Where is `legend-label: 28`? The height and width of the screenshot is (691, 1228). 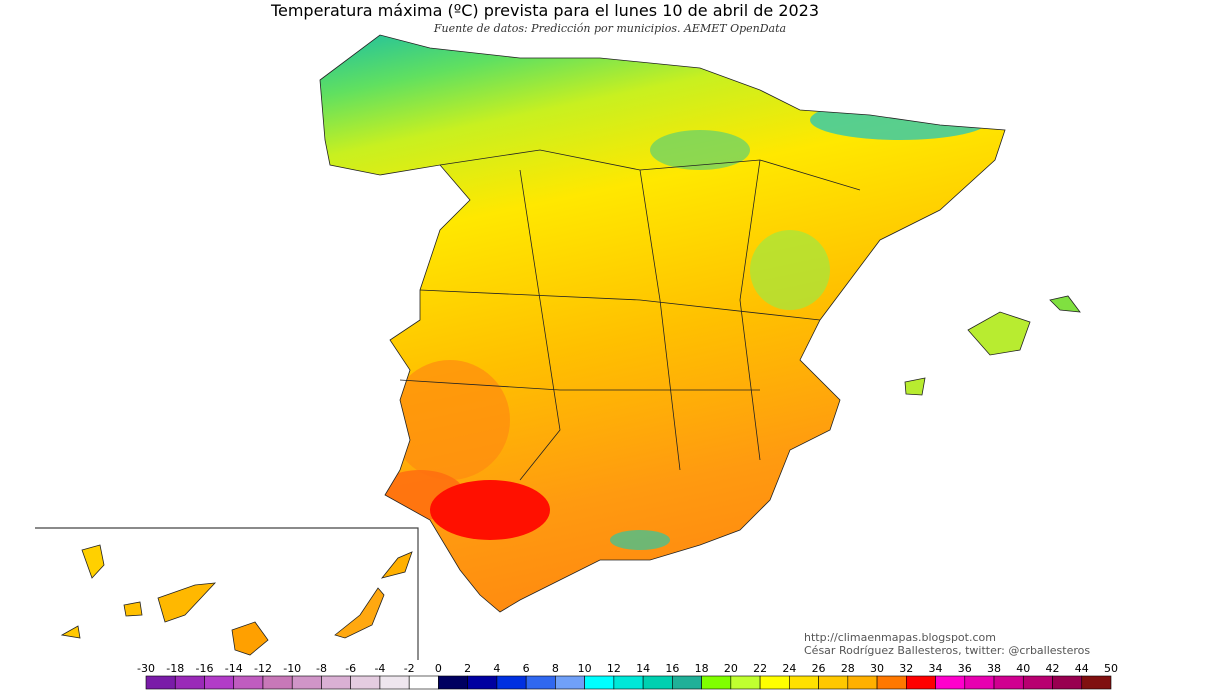 legend-label: 28 is located at coordinates (848, 668).